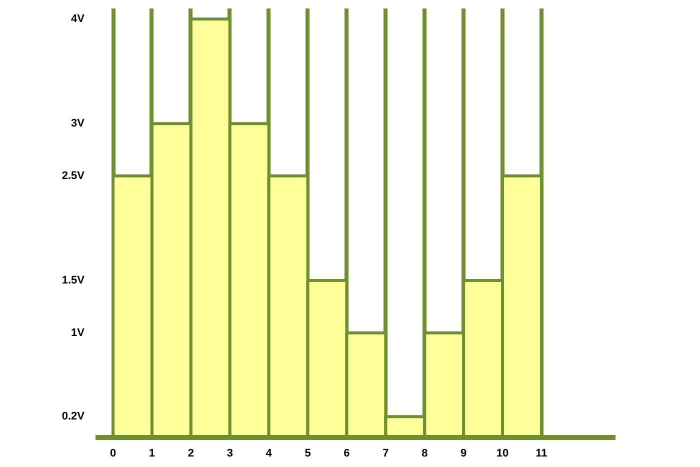  What do you see at coordinates (307, 454) in the screenshot?
I see `x-tick-label: 5` at bounding box center [307, 454].